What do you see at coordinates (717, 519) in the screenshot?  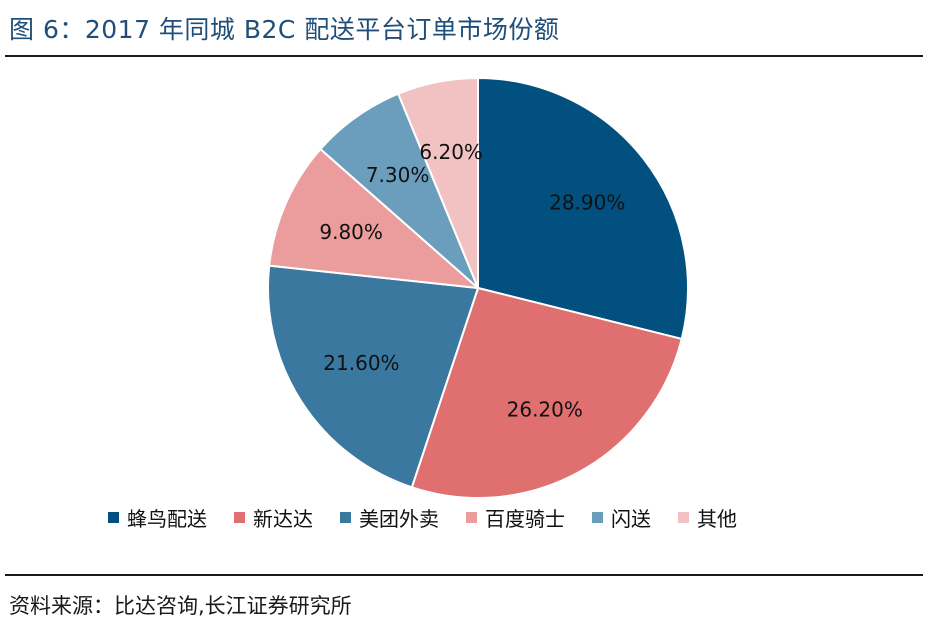 I see `legend-label: 其他` at bounding box center [717, 519].